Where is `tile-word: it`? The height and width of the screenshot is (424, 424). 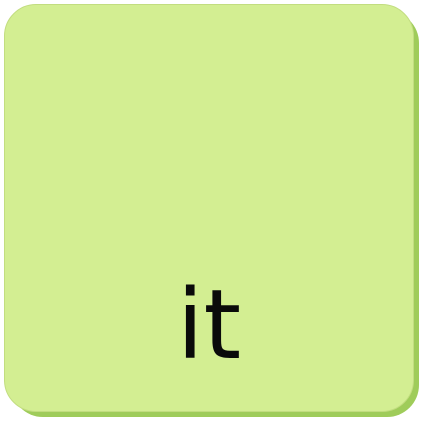 tile-word: it is located at coordinates (209, 325).